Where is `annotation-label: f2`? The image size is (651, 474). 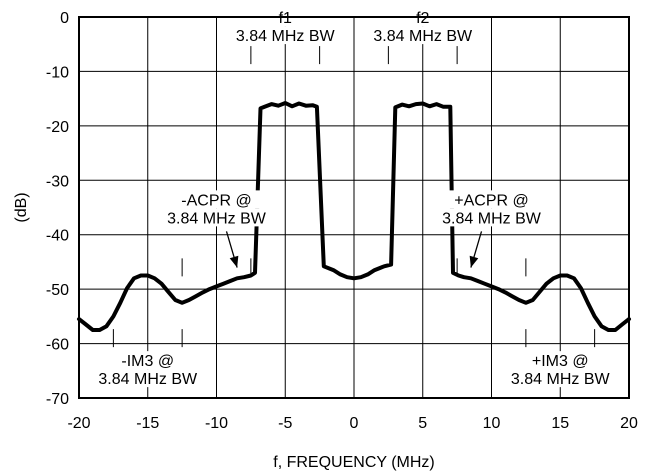 annotation-label: f2 is located at coordinates (422, 18).